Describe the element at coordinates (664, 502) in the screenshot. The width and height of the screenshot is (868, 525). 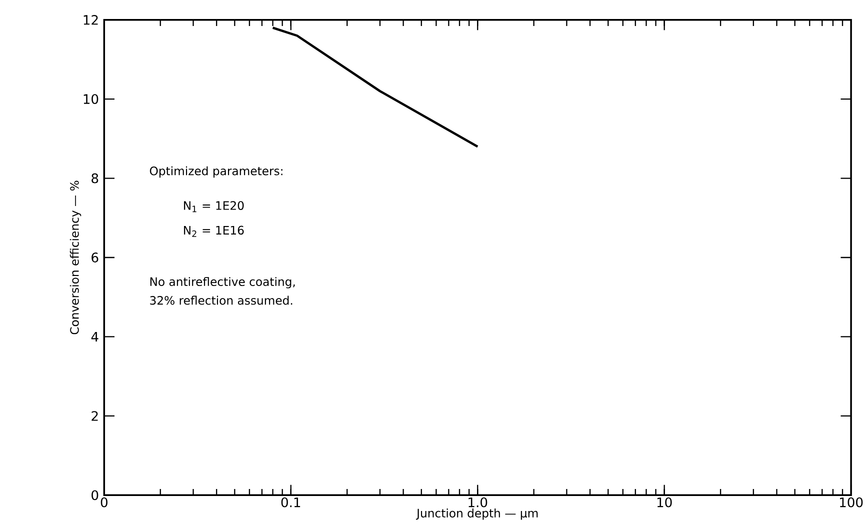
I see `x-tick-label: 10` at that location.